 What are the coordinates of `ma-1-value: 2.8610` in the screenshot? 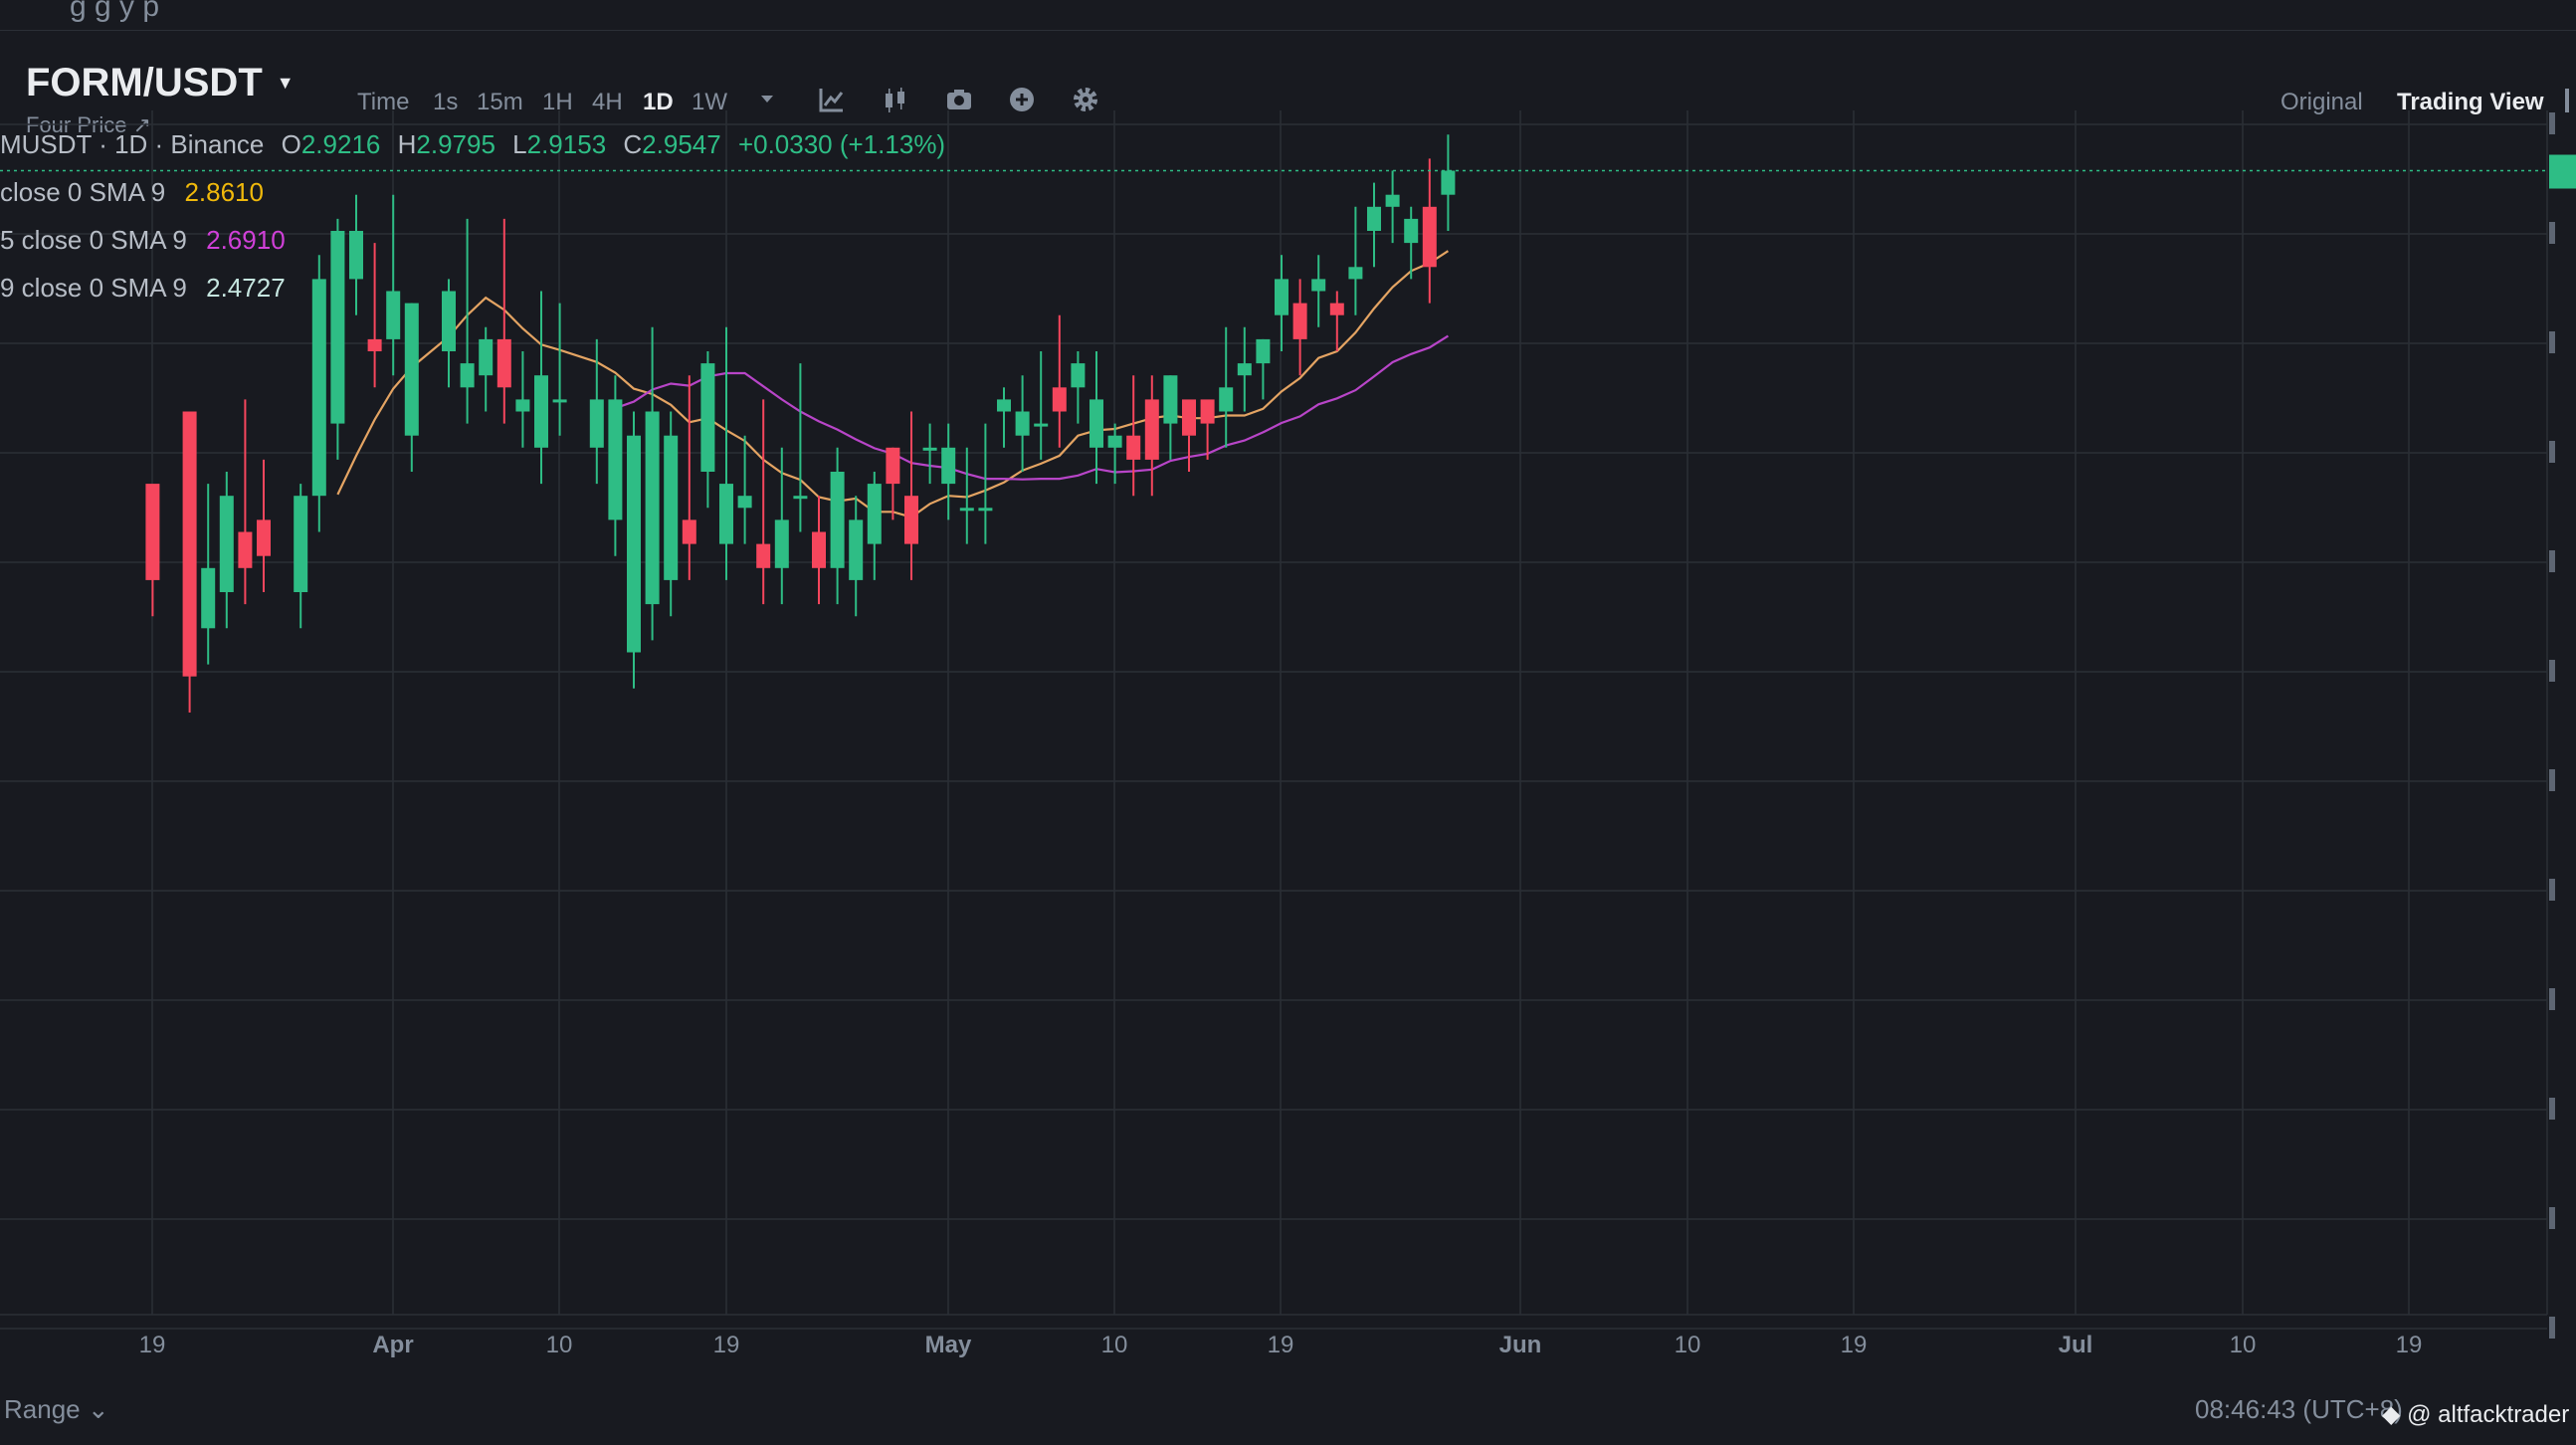 It's located at (224, 192).